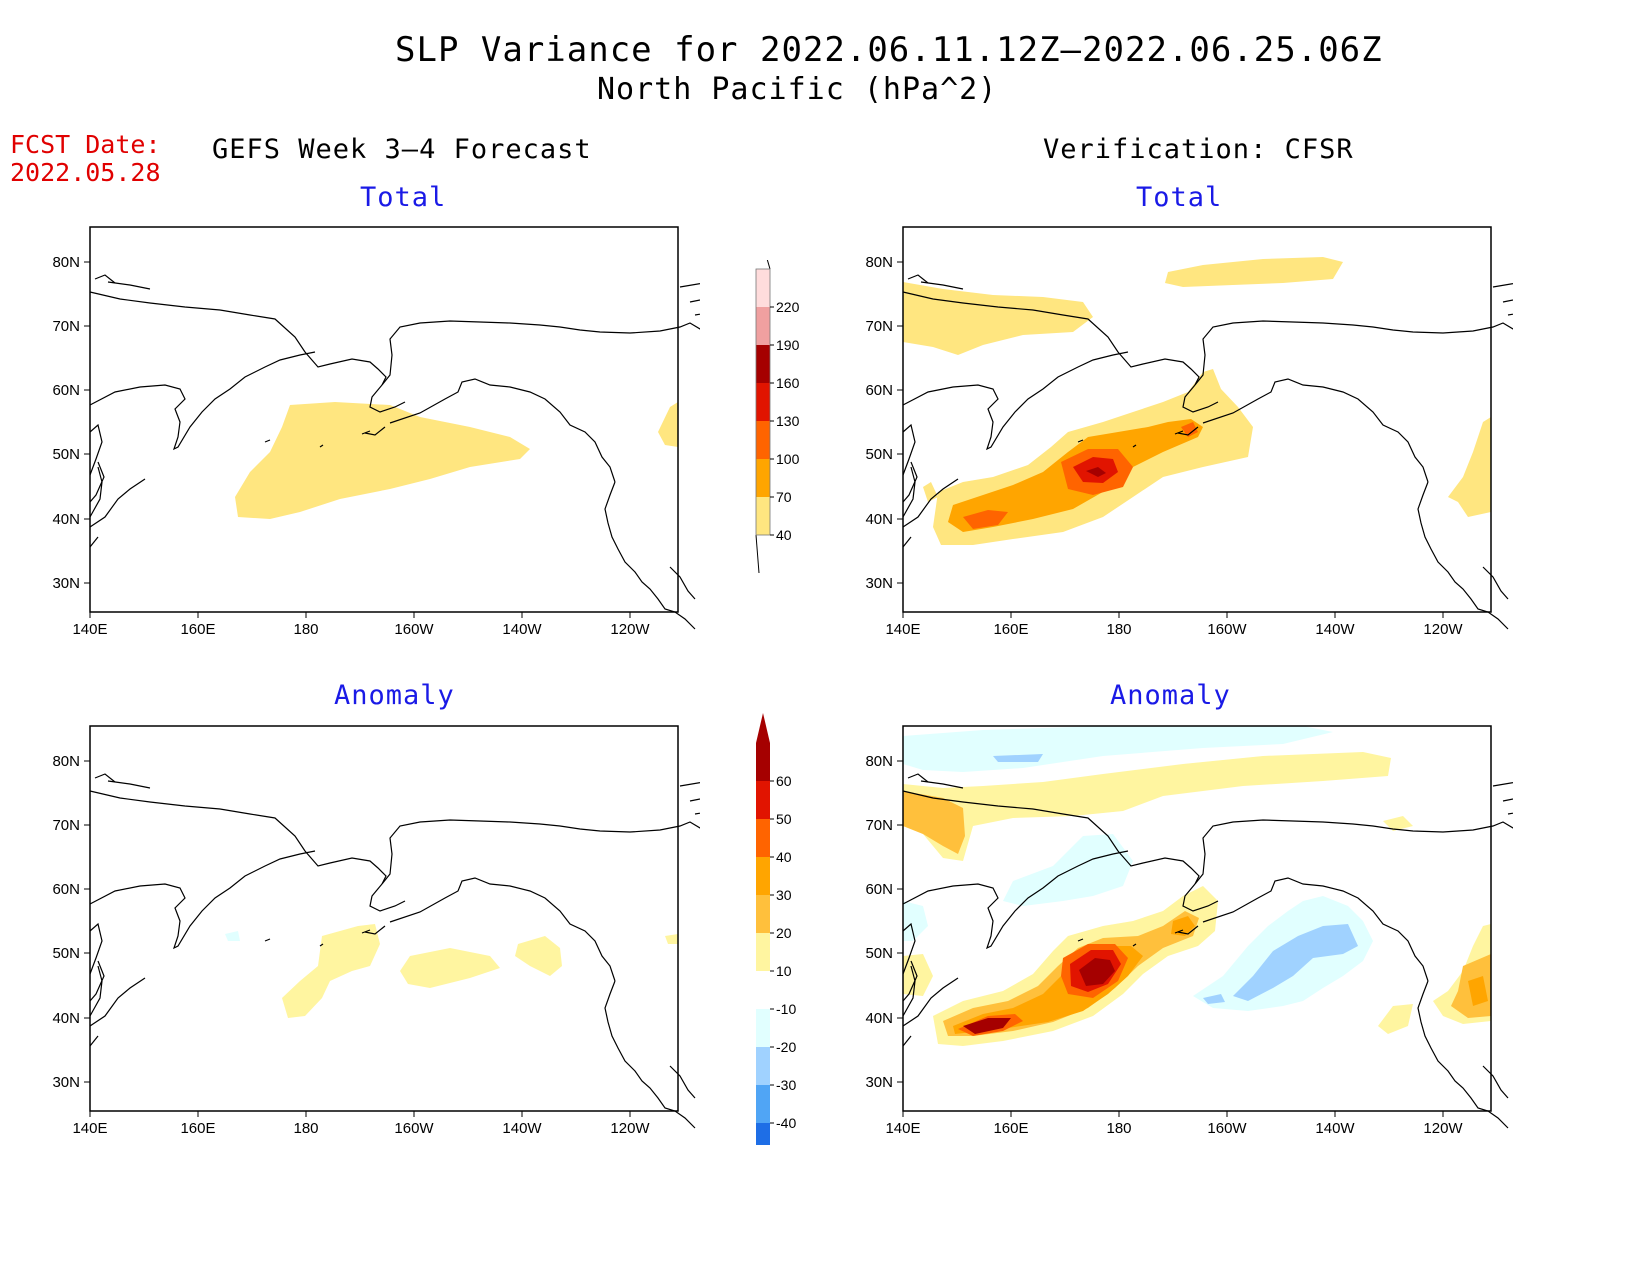 The height and width of the screenshot is (1275, 1650). What do you see at coordinates (797, 89) in the screenshot?
I see `main-subtitle: North Pacific (hPa^2)` at bounding box center [797, 89].